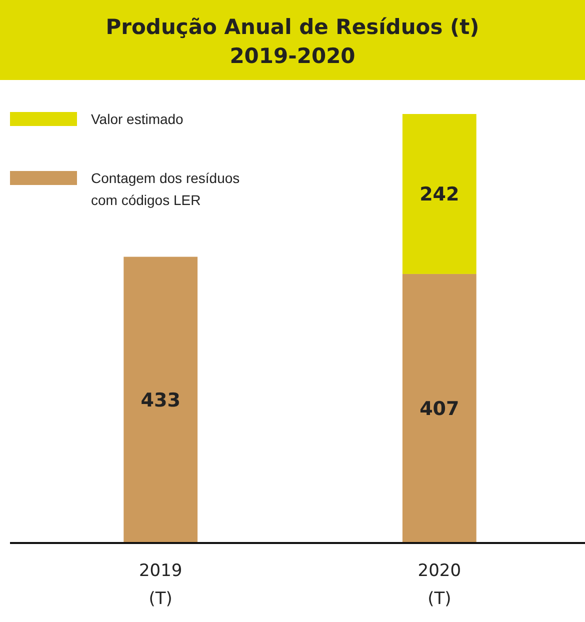 This screenshot has width=585, height=622. What do you see at coordinates (137, 119) in the screenshot?
I see `legend-label: Valor estimado` at bounding box center [137, 119].